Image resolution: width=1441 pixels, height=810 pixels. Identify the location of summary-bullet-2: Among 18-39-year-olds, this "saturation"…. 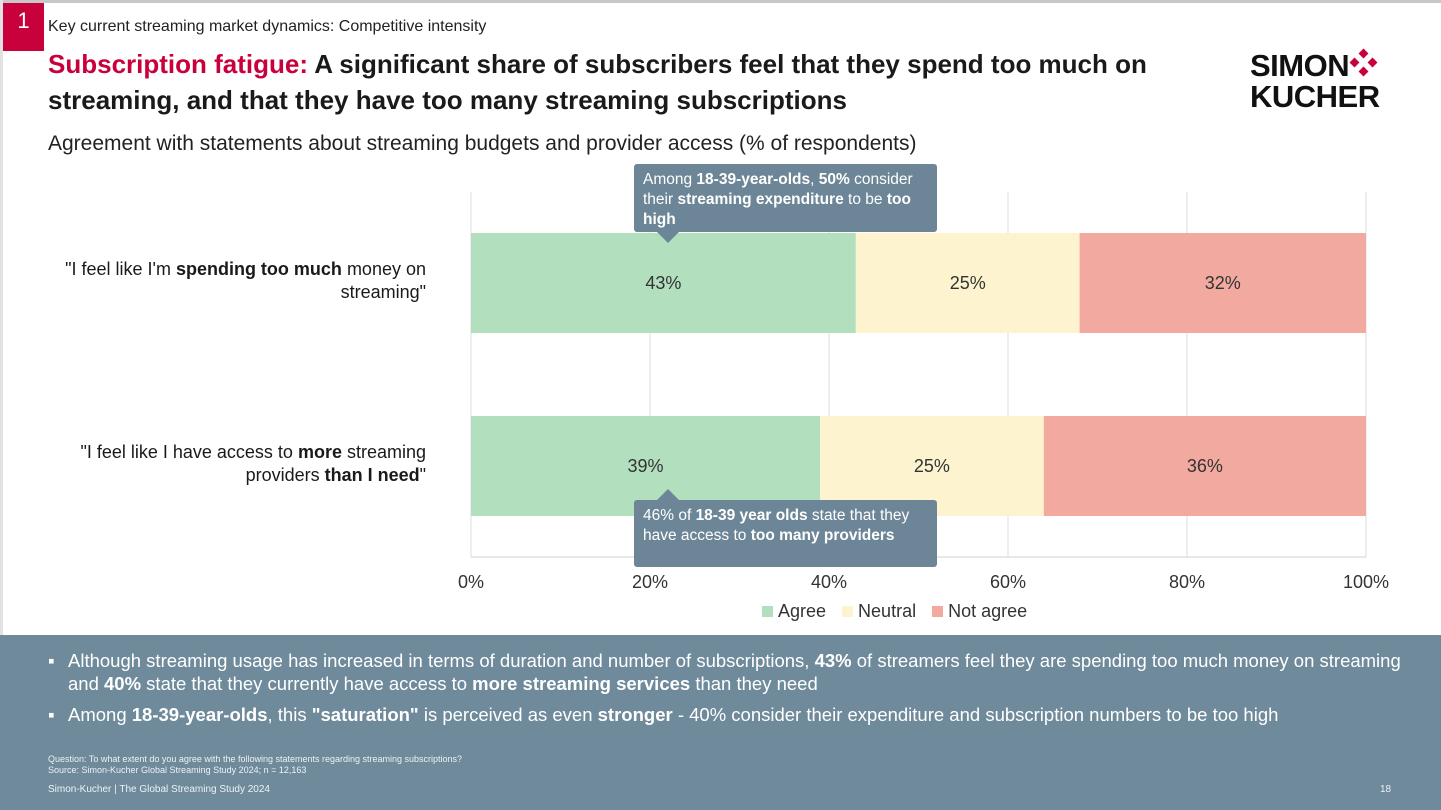
(728, 714).